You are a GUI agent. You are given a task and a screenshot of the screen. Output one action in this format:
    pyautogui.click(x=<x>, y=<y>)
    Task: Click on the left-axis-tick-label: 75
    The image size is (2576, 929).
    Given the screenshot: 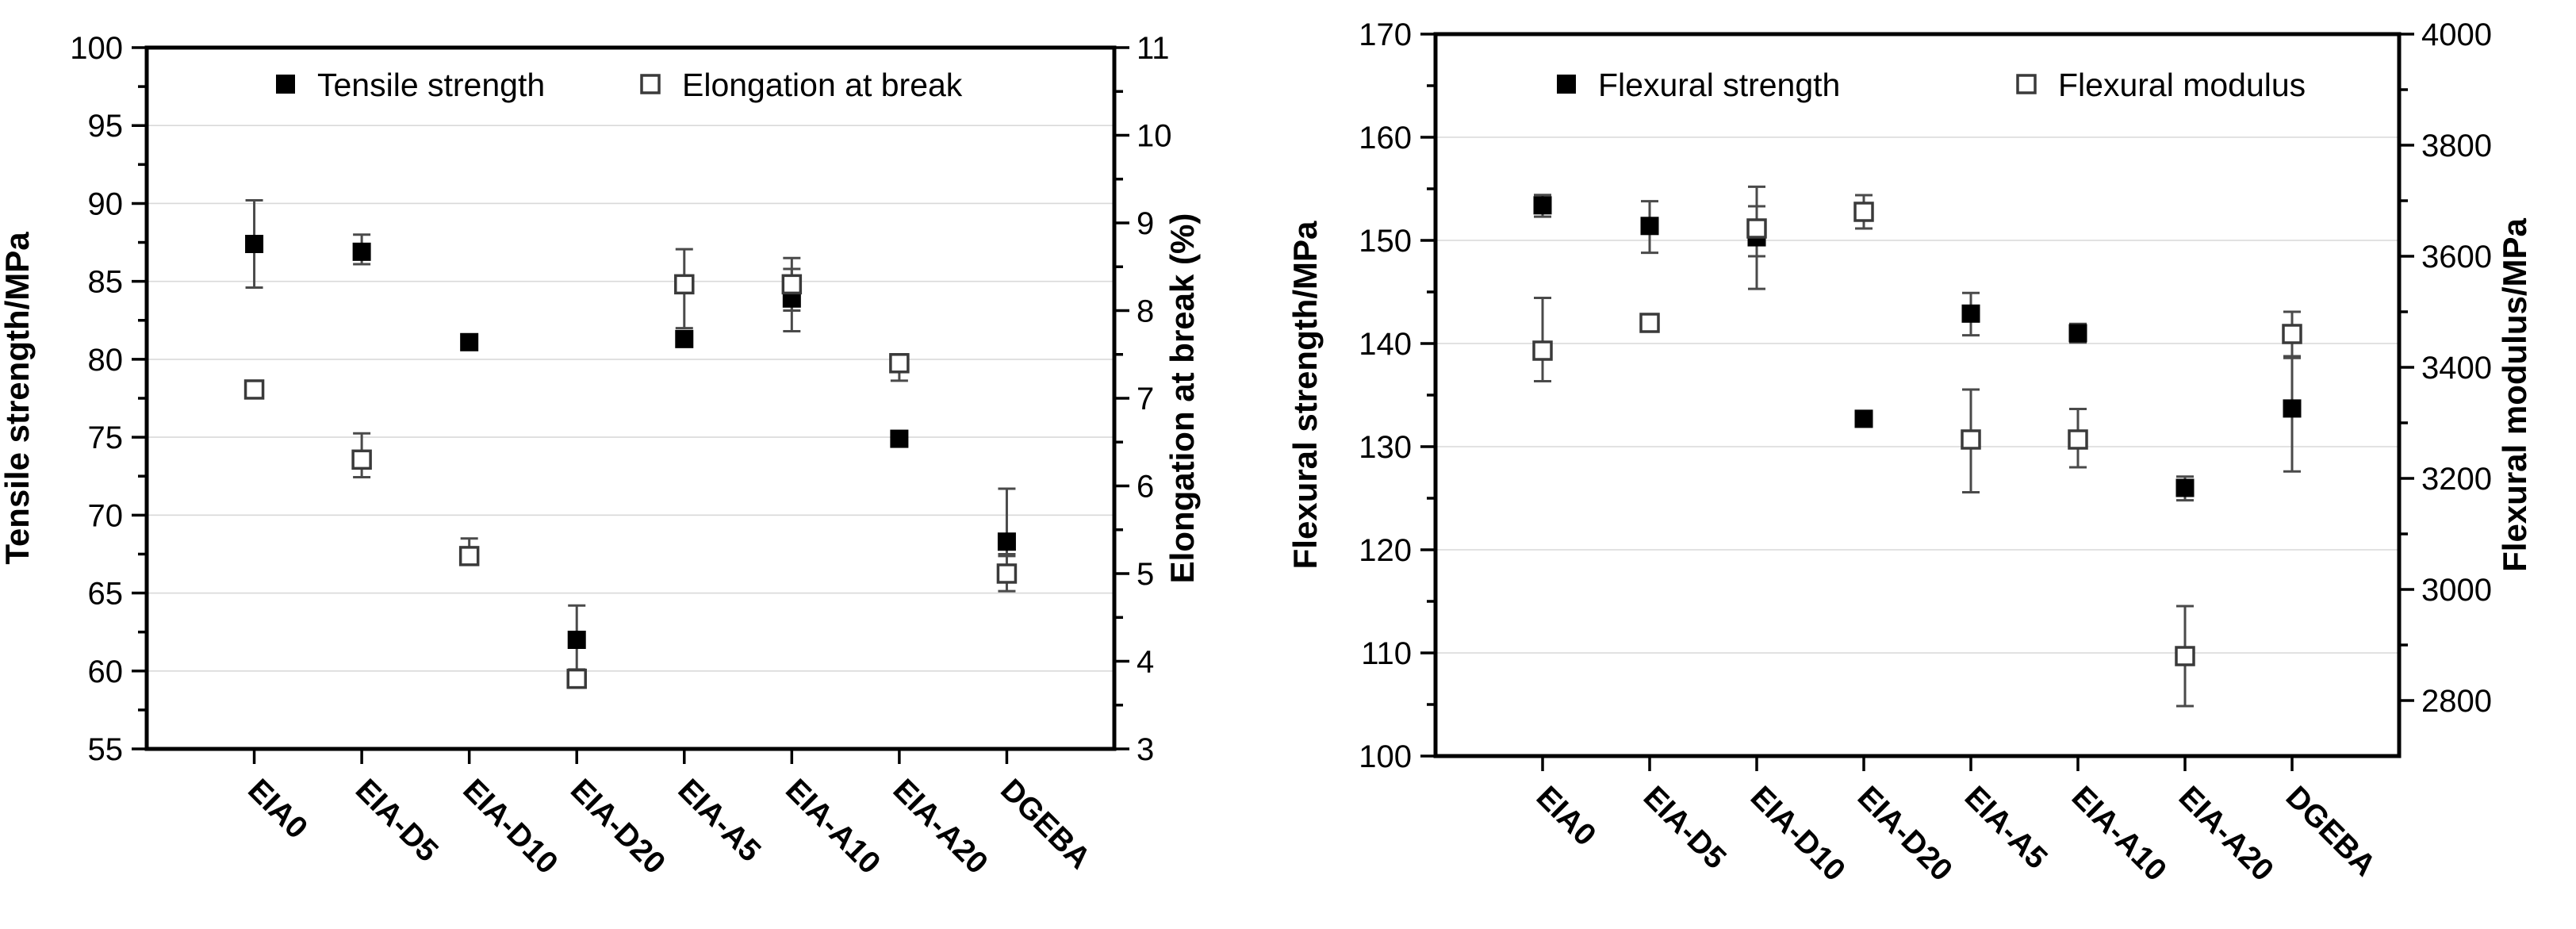 What is the action you would take?
    pyautogui.click(x=106, y=437)
    